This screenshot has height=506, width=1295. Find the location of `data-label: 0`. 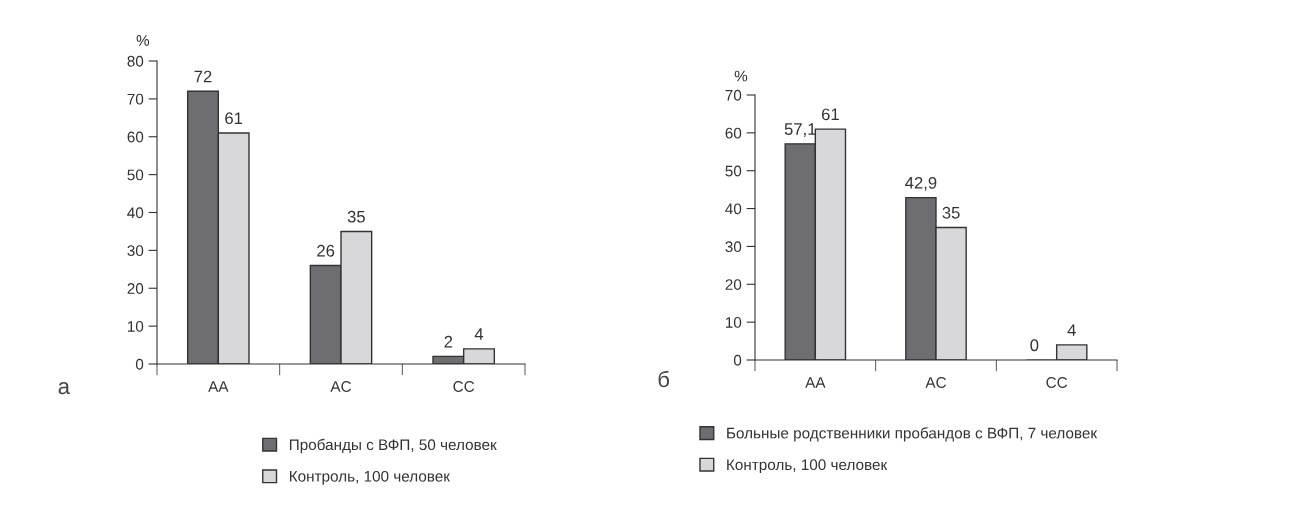

data-label: 0 is located at coordinates (1034, 345).